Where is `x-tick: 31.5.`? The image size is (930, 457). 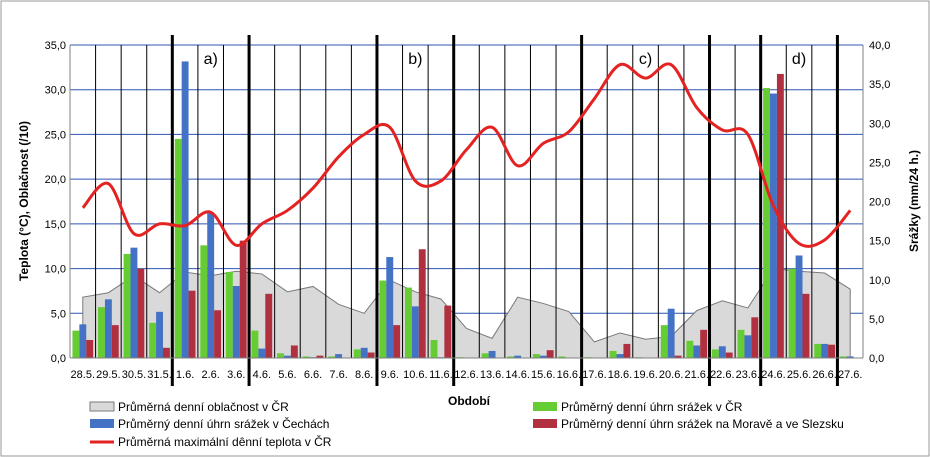 x-tick: 31.5. is located at coordinates (159, 375).